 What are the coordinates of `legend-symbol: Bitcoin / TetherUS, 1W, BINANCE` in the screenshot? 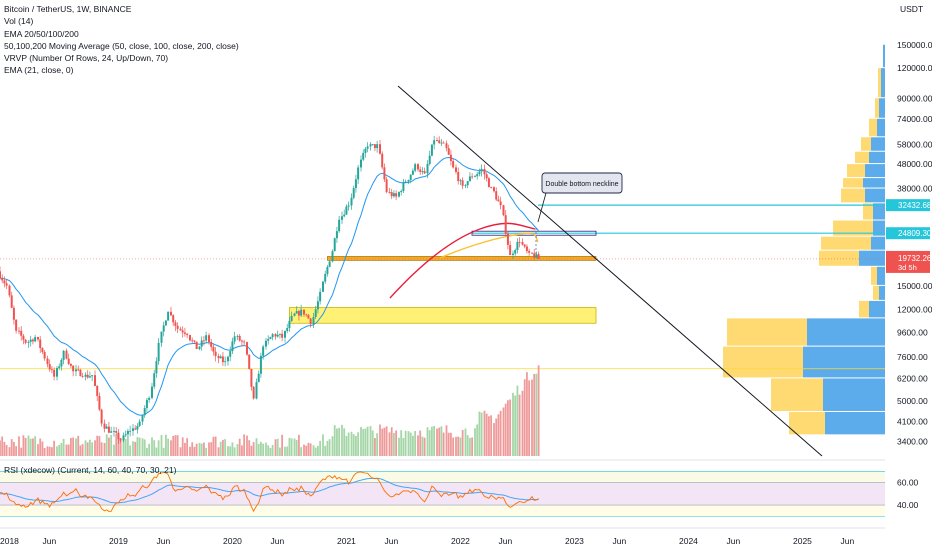 It's located at (68, 9).